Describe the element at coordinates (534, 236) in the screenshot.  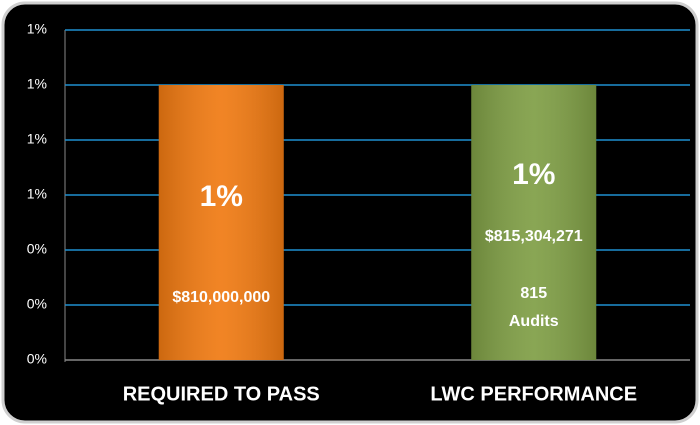
I see `bar-note: $815,304,271` at that location.